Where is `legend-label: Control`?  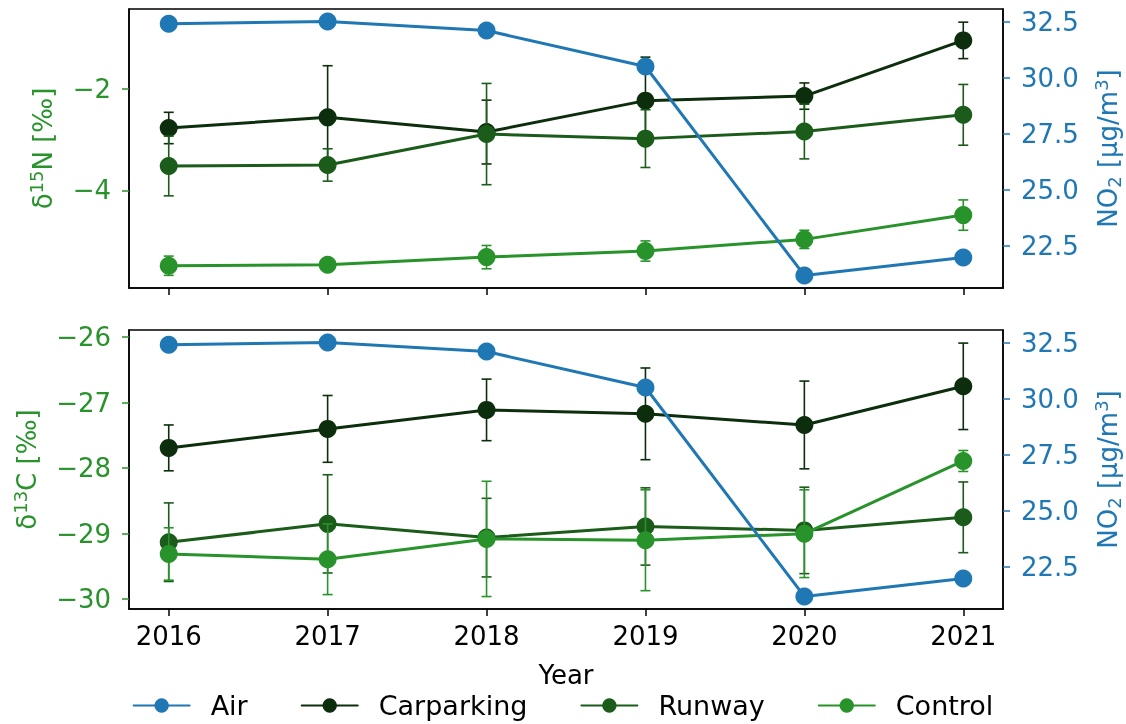
legend-label: Control is located at coordinates (944, 705).